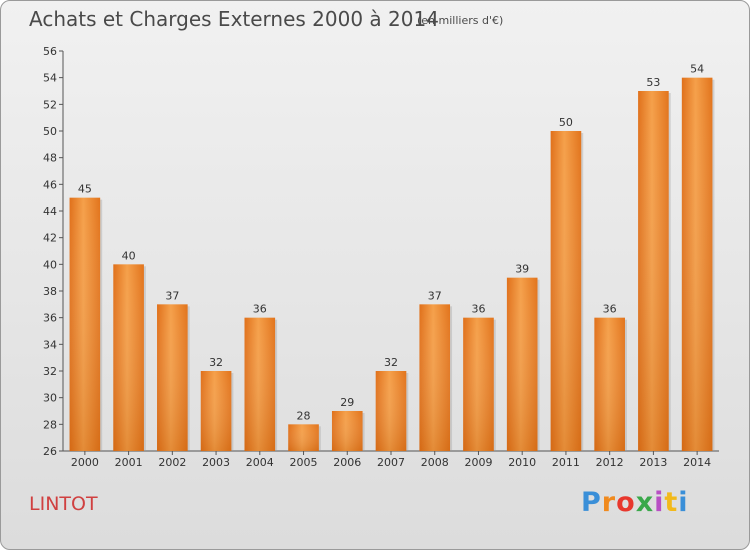  I want to click on proxiti-logo: Proxiti, so click(635, 502).